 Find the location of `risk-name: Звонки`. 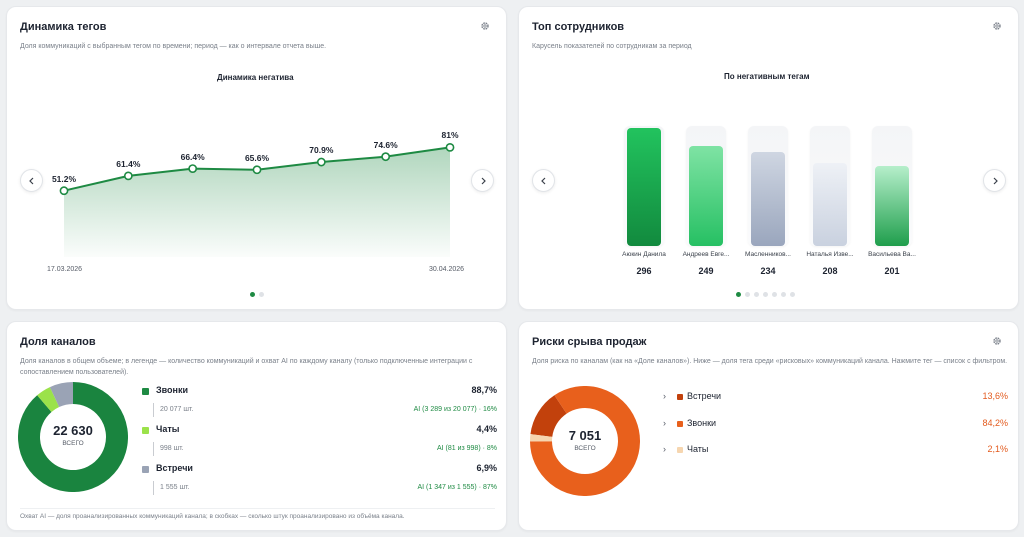

risk-name: Звонки is located at coordinates (702, 423).